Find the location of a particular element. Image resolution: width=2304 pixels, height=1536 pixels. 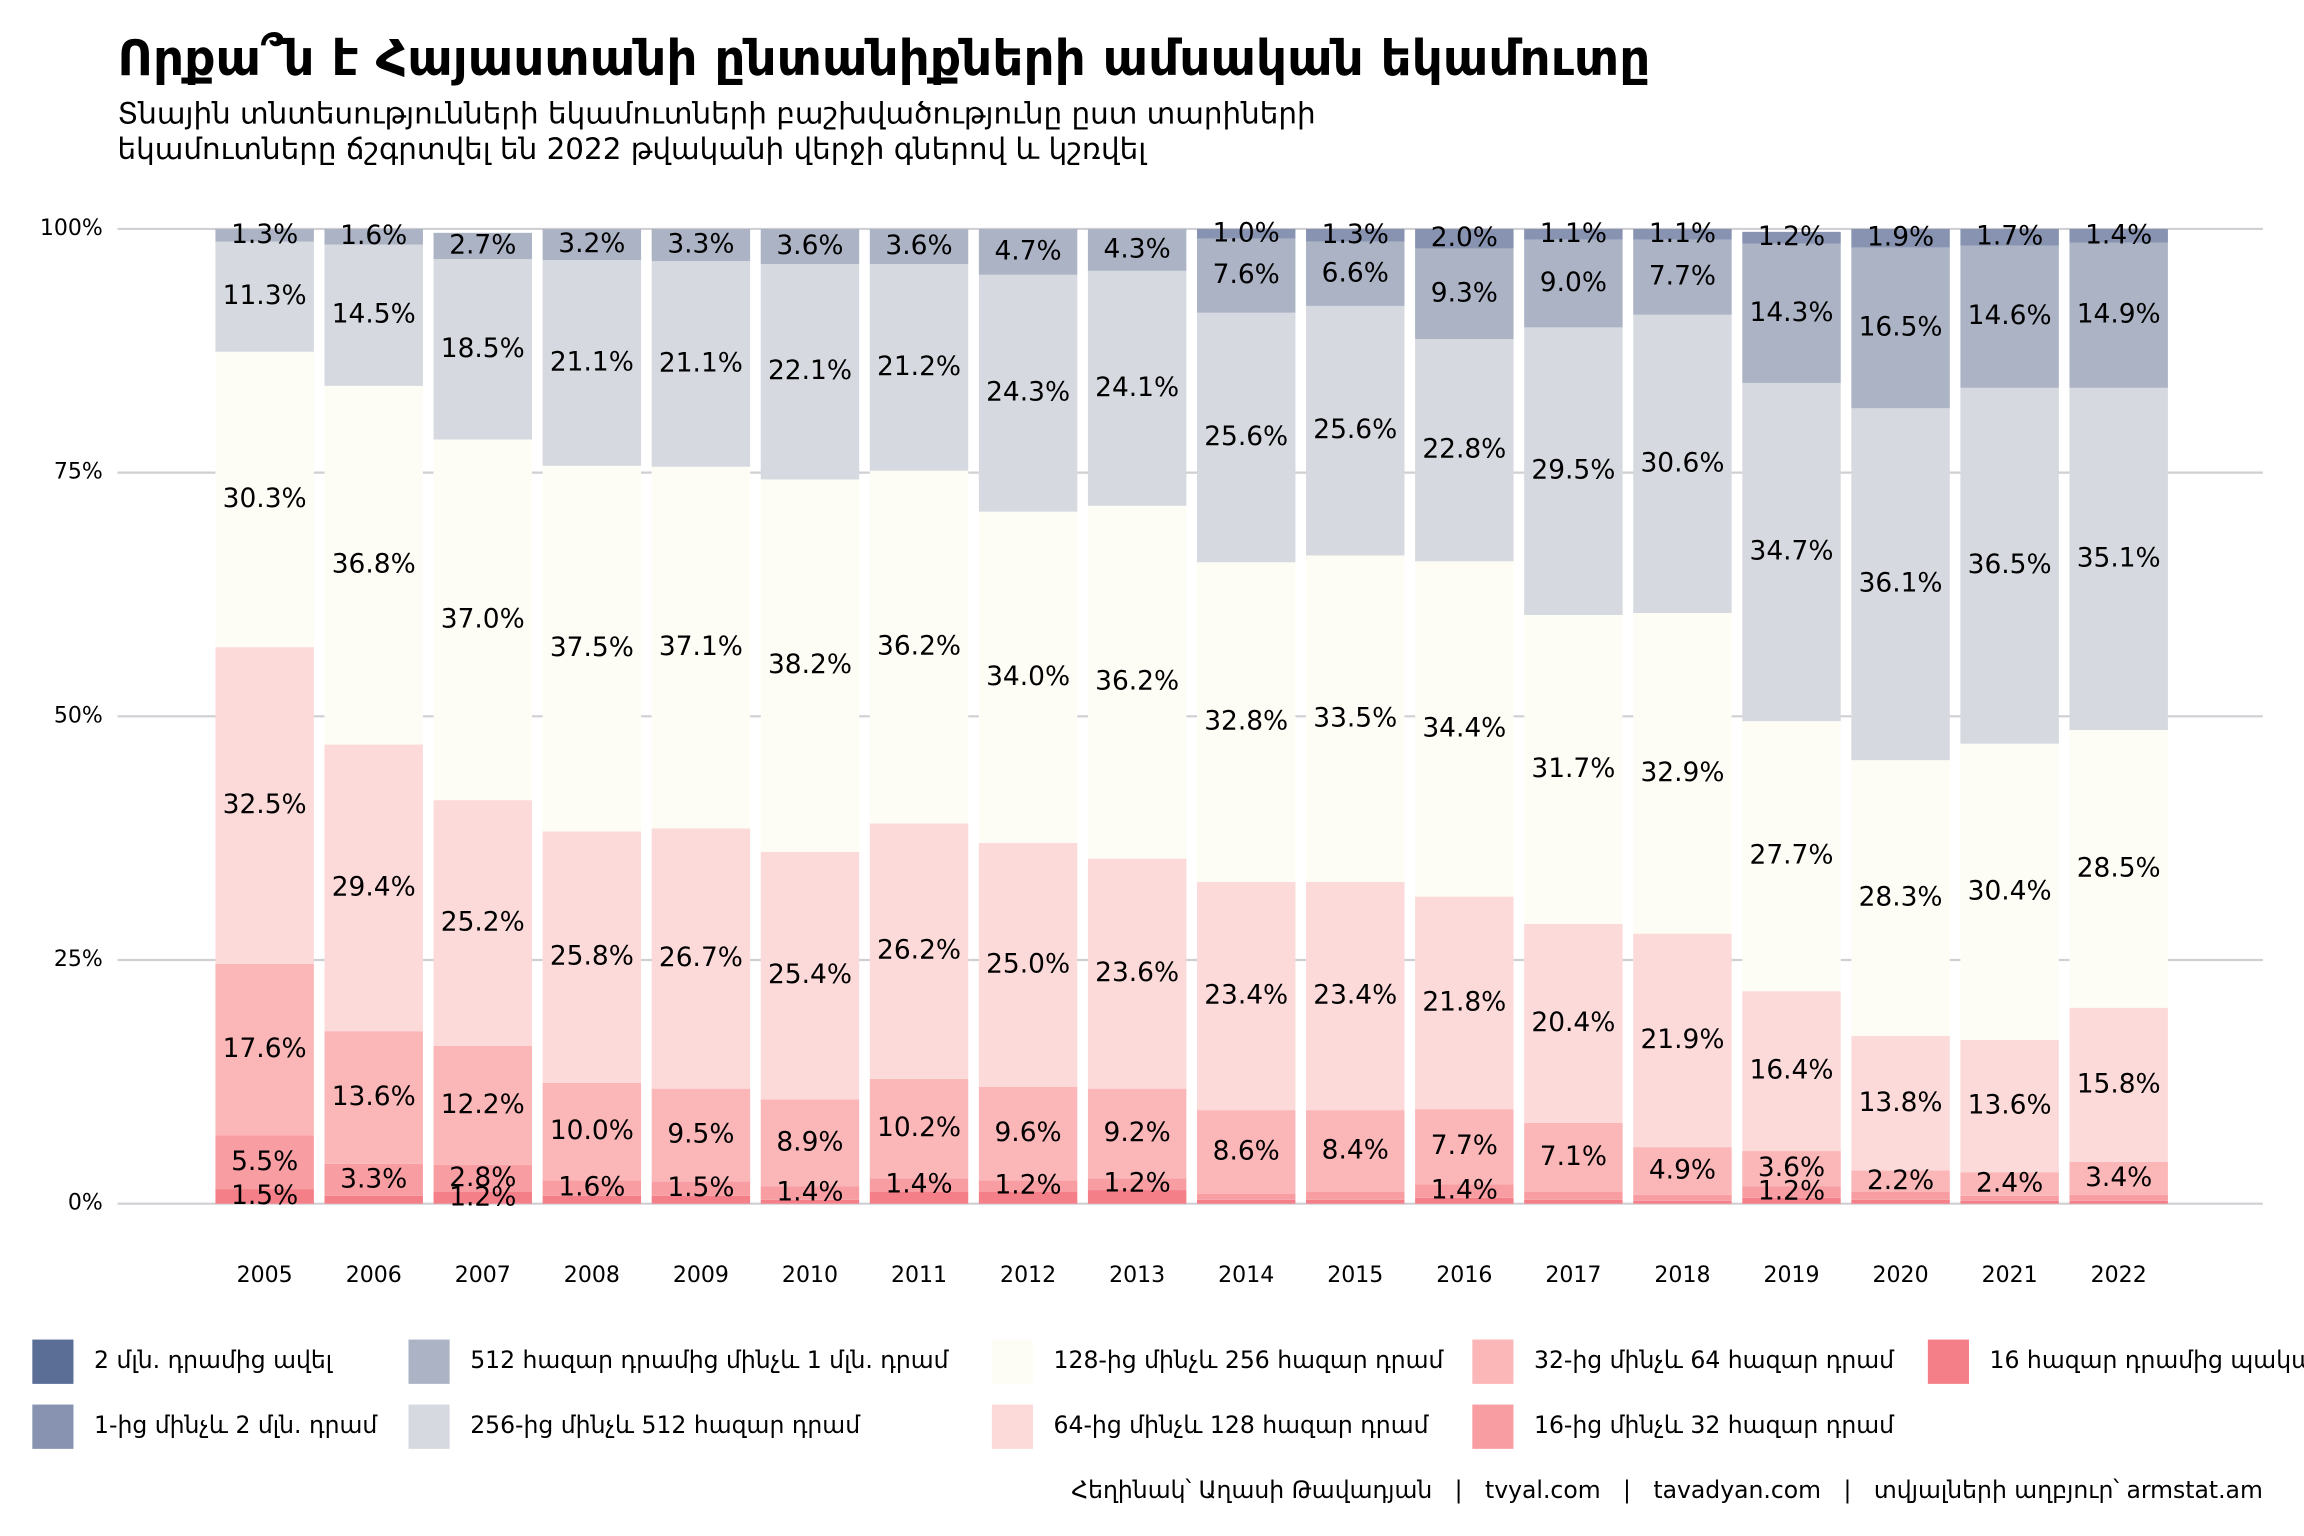

data-label: 21.8% is located at coordinates (1464, 1001).